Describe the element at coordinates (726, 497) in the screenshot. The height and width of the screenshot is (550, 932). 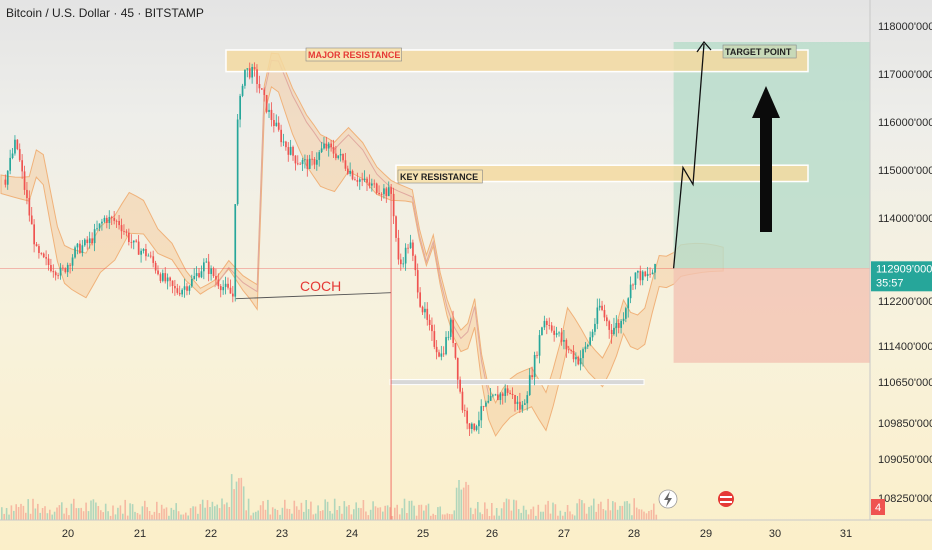
I see `us-flag-stripe` at that location.